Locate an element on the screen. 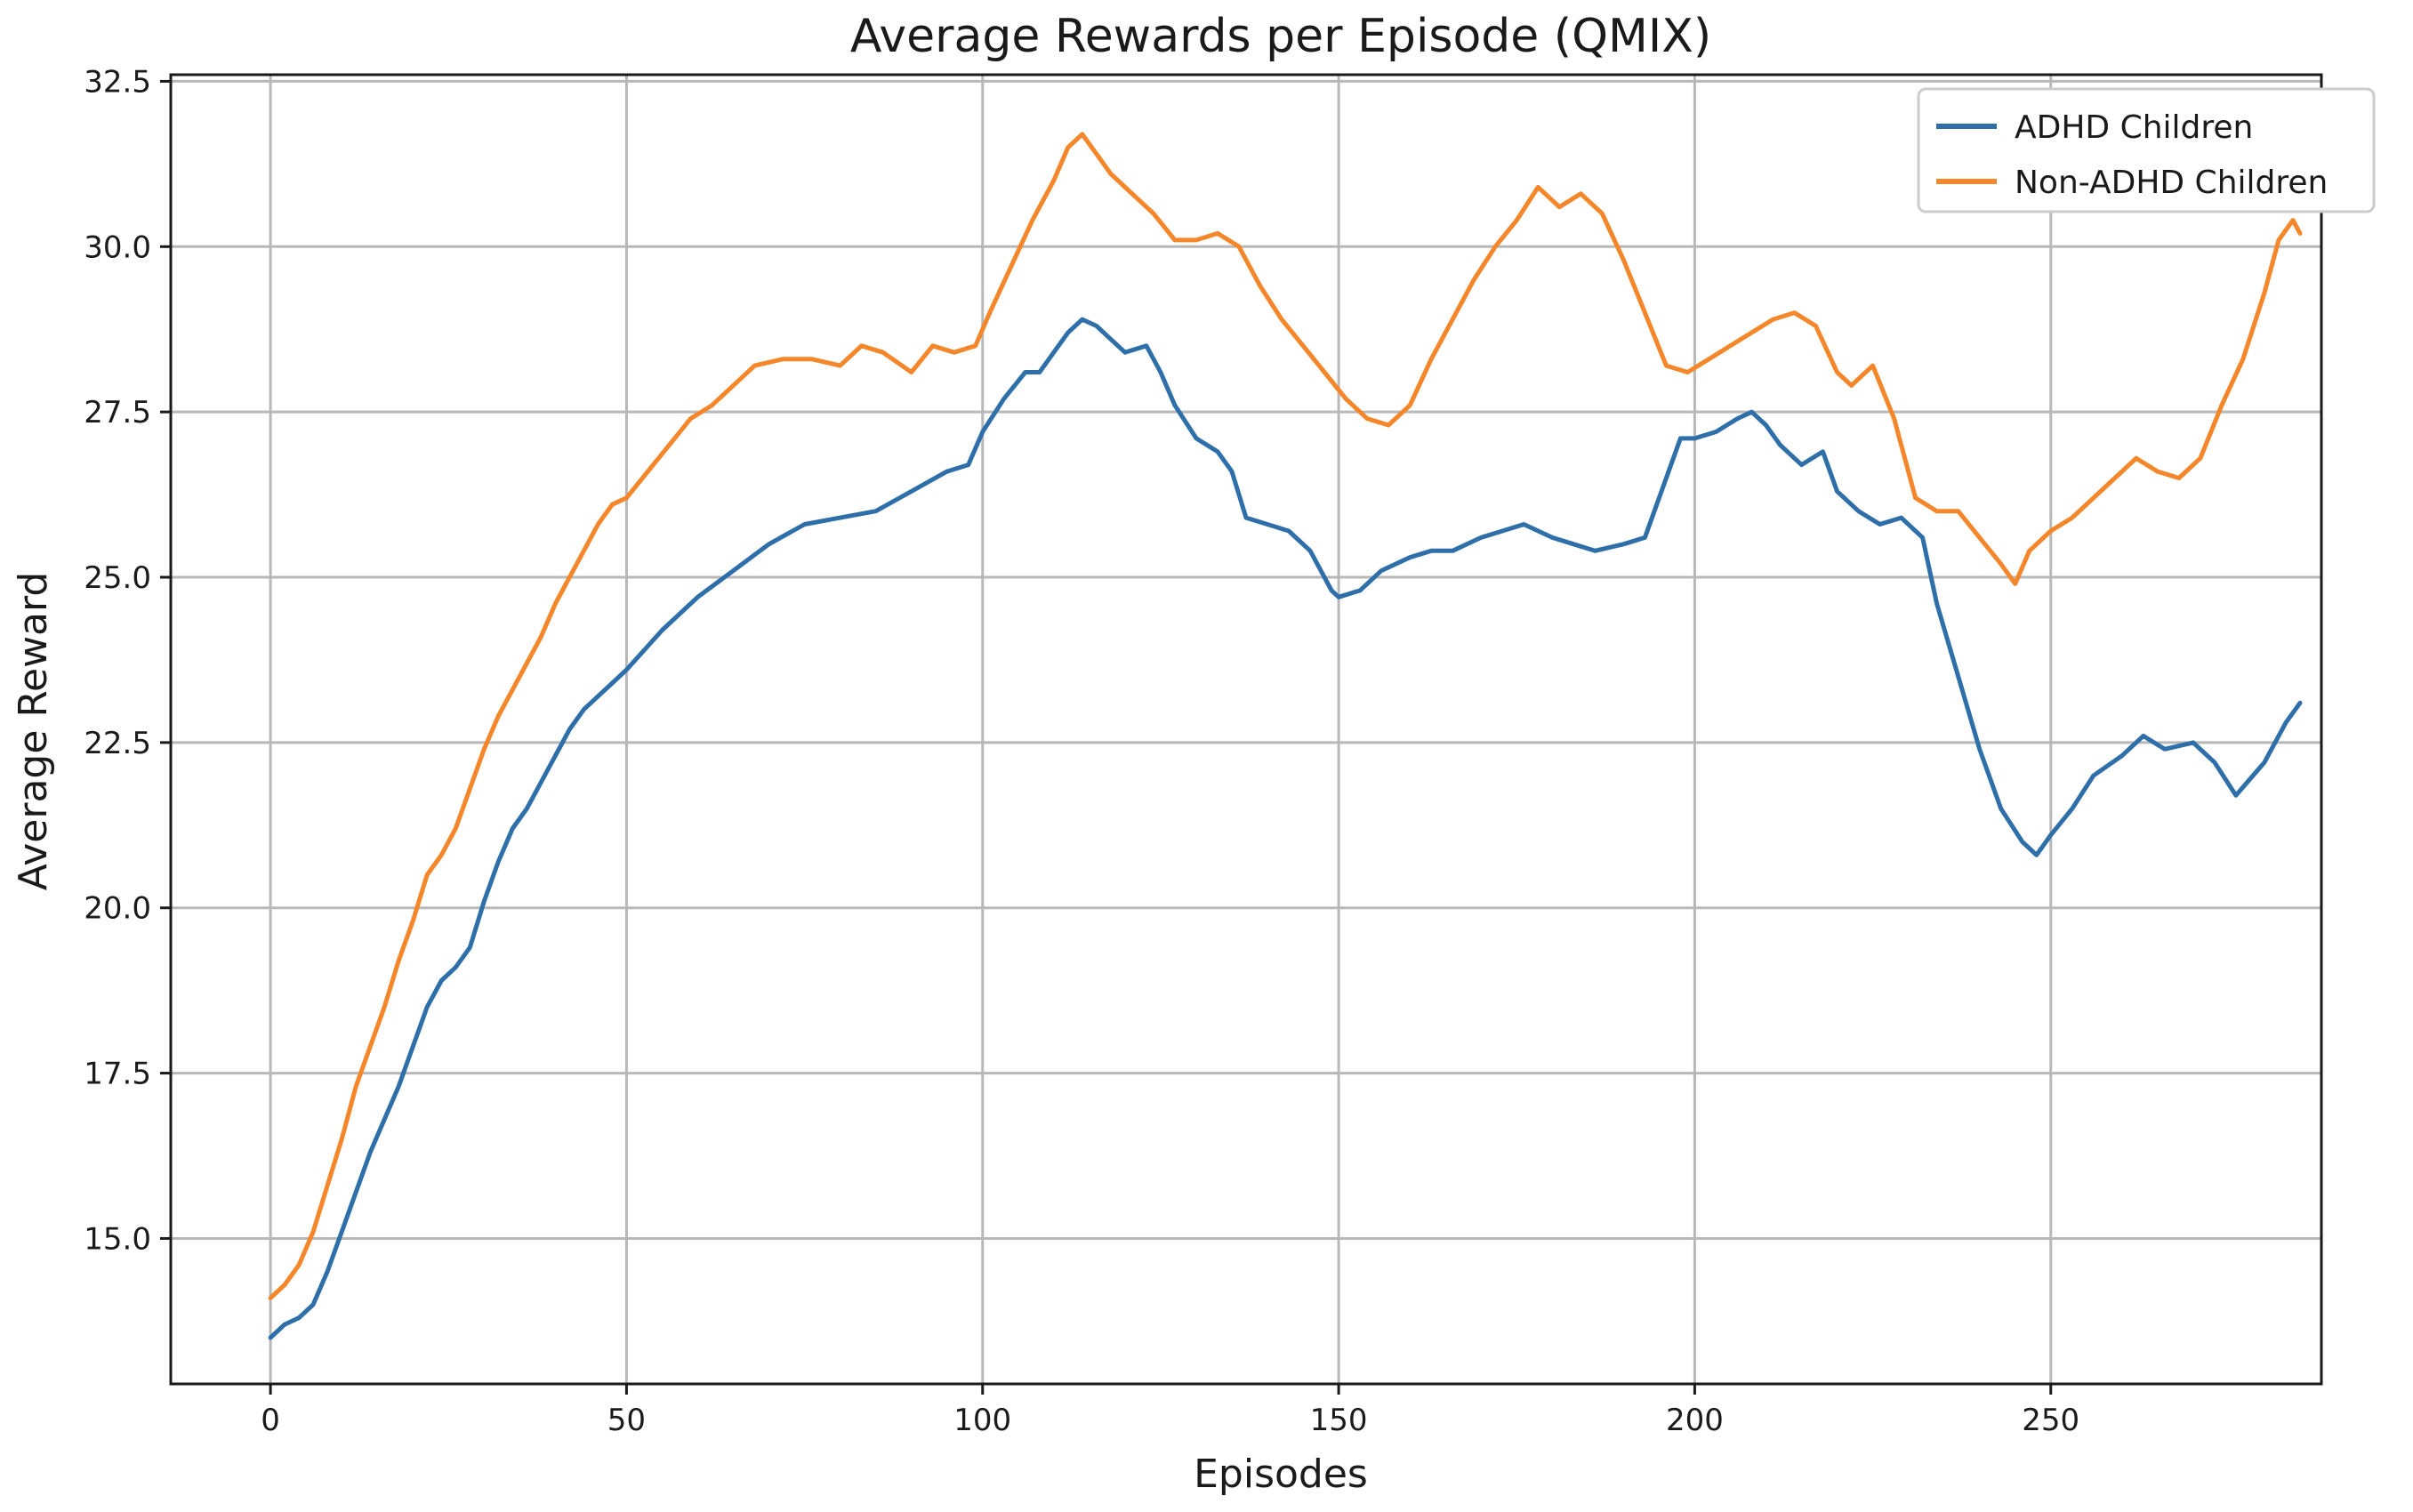  y-axis-ticks: 15.0 17.5 20.0 22.5 25.0 27.5 30.0 32.5 is located at coordinates (128, 661).